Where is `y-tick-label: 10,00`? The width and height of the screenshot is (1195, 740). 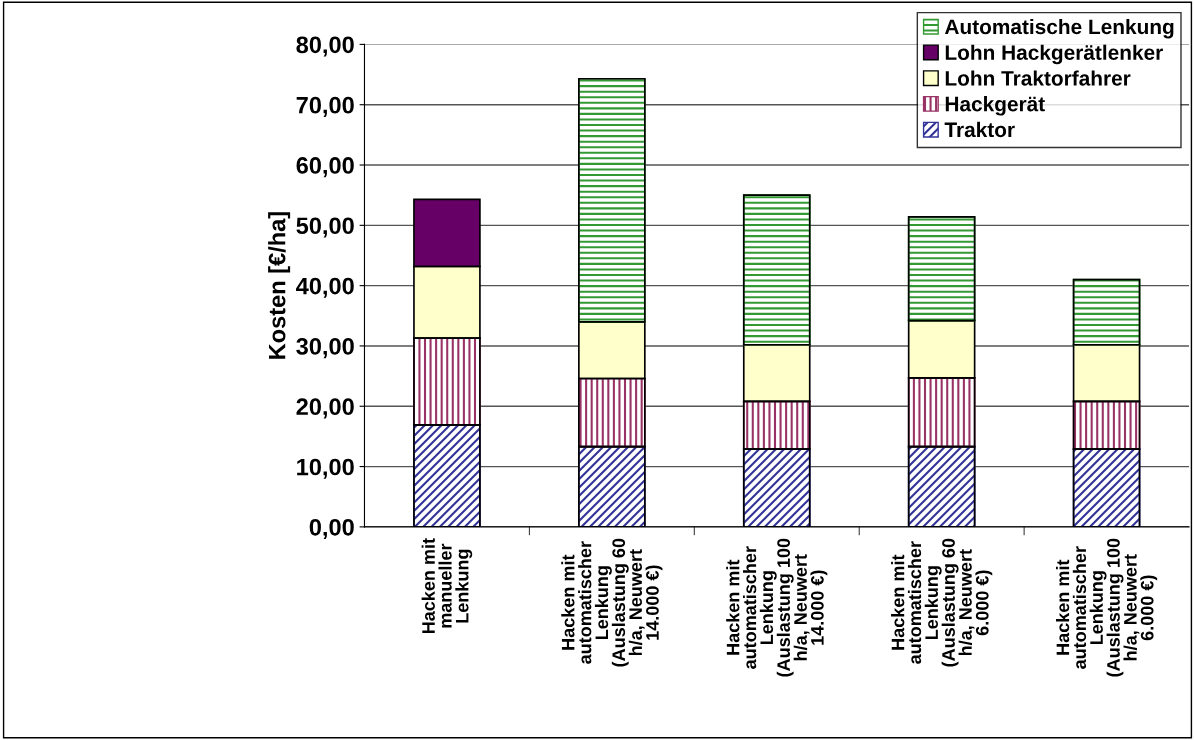 y-tick-label: 10,00 is located at coordinates (325, 468).